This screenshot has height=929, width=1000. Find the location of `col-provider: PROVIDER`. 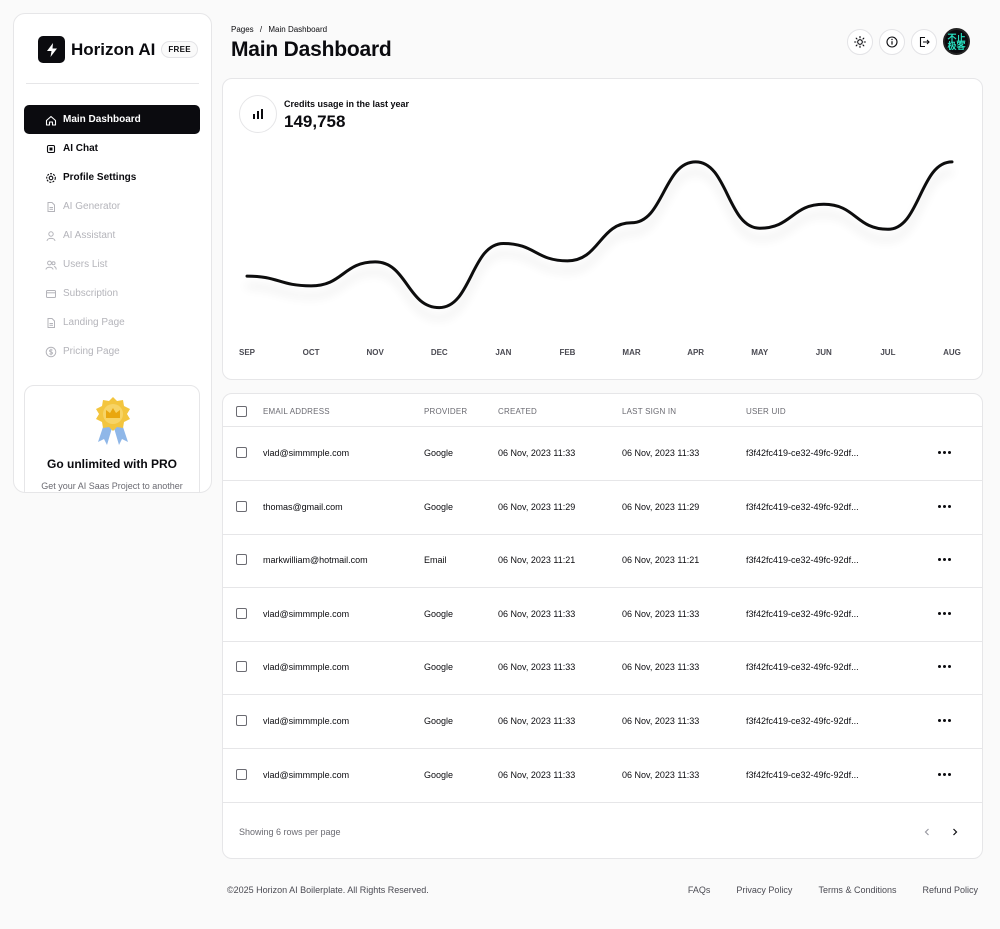

col-provider: PROVIDER is located at coordinates (446, 411).